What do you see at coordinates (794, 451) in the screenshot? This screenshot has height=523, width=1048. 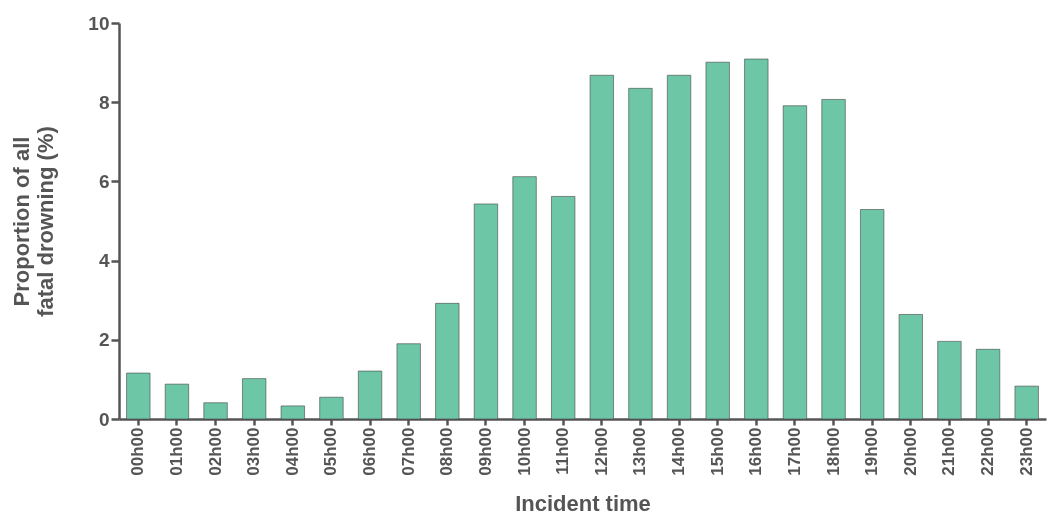 I see `x-tick-label: 17h00` at bounding box center [794, 451].